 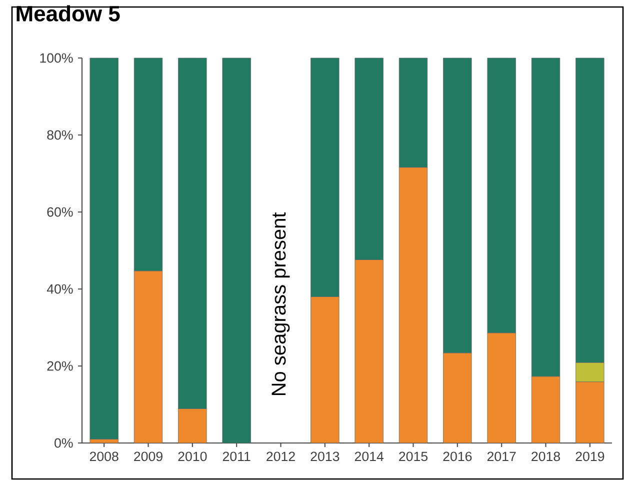 What do you see at coordinates (60, 366) in the screenshot?
I see `y-tick-label: 20%` at bounding box center [60, 366].